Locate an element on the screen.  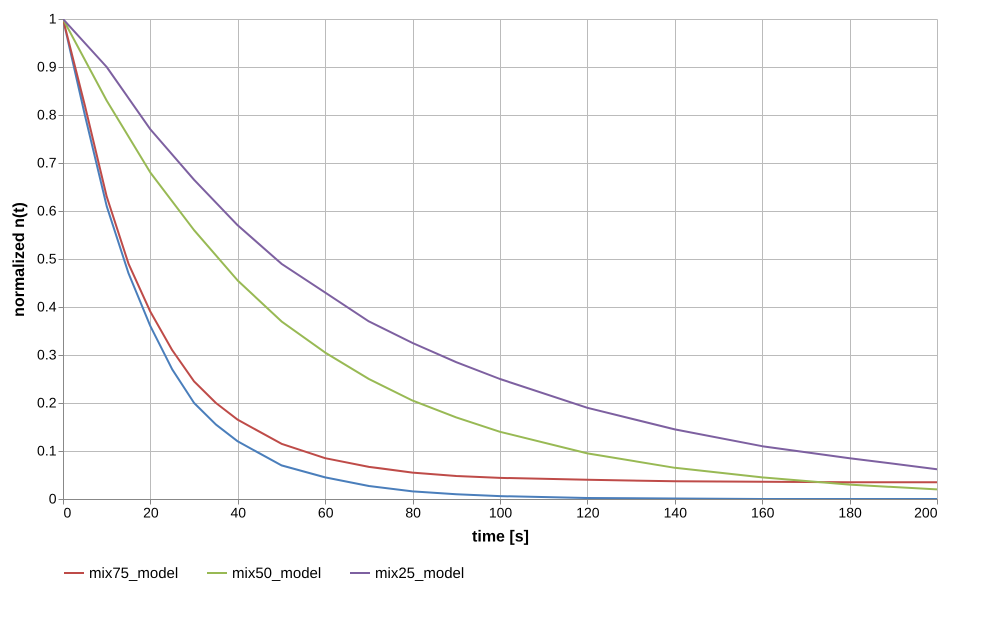
x-tick-label: 160 is located at coordinates (763, 512).